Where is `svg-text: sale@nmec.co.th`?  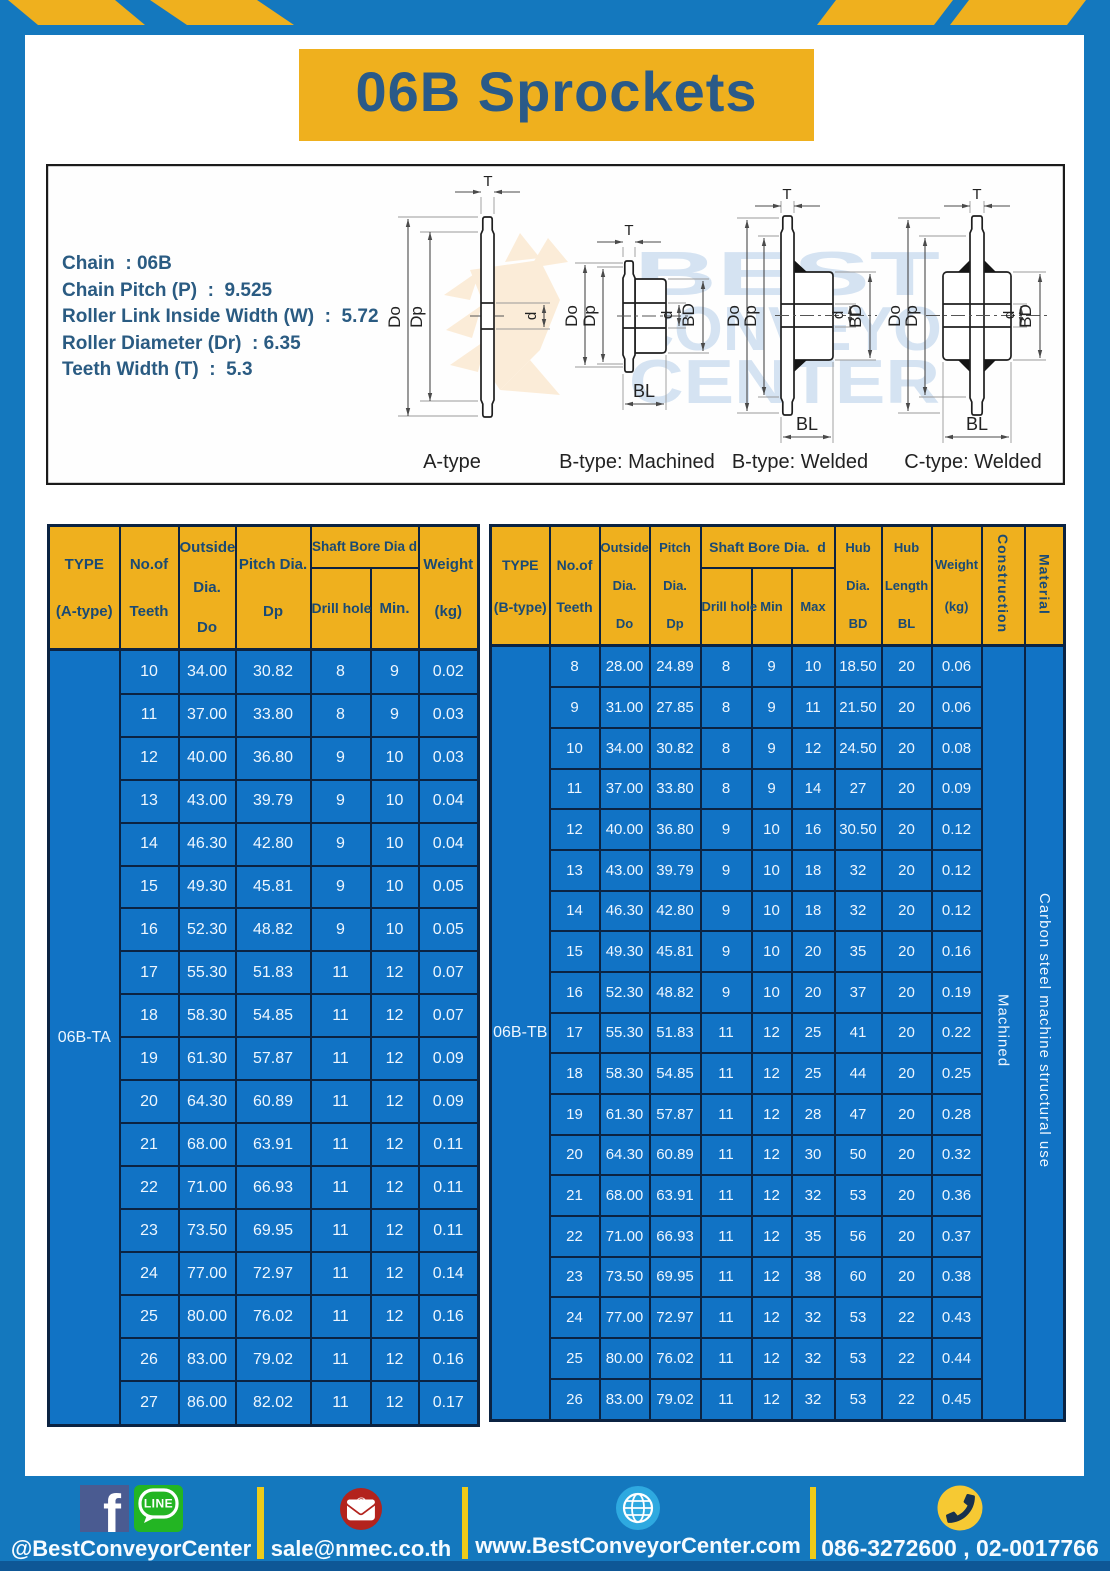 svg-text: sale@nmec.co.th is located at coordinates (361, 1548).